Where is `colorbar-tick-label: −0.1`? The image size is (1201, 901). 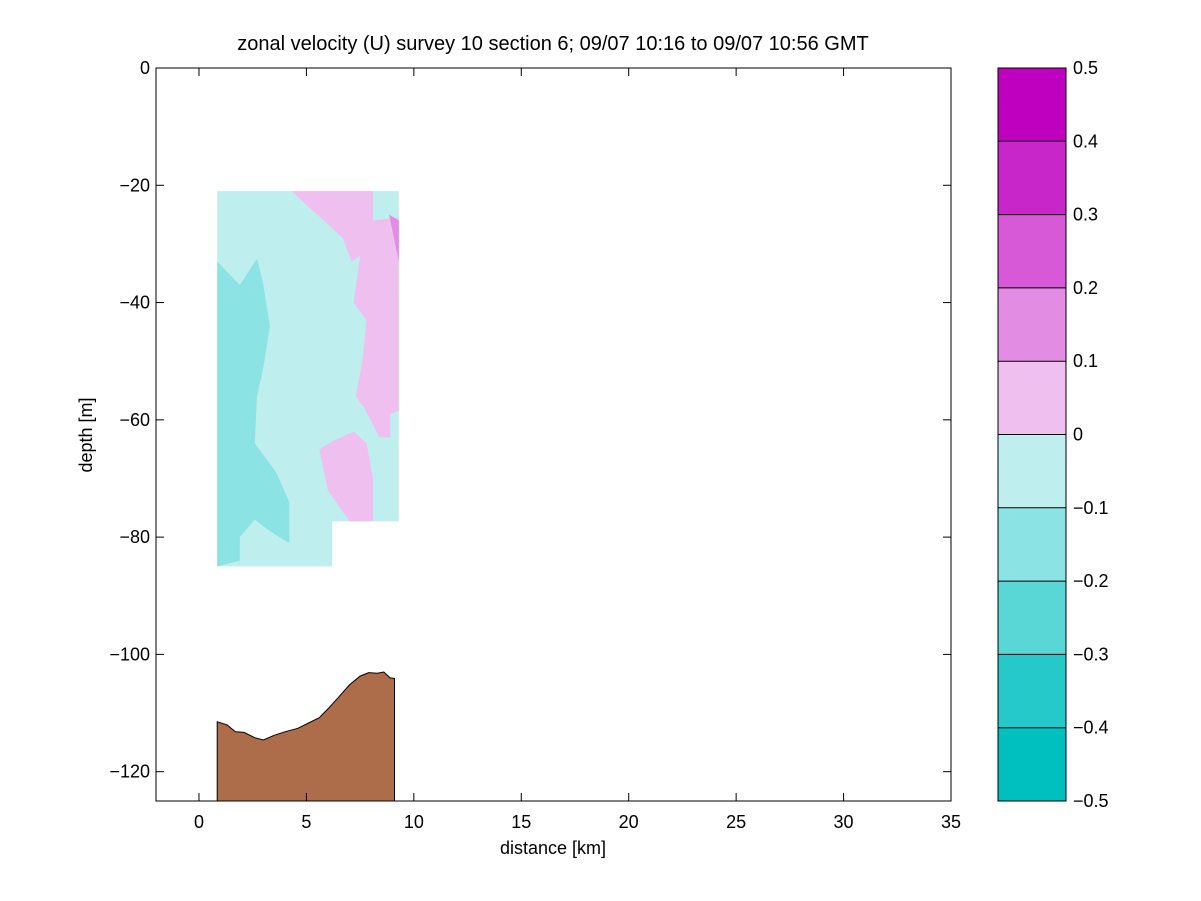 colorbar-tick-label: −0.1 is located at coordinates (1091, 508).